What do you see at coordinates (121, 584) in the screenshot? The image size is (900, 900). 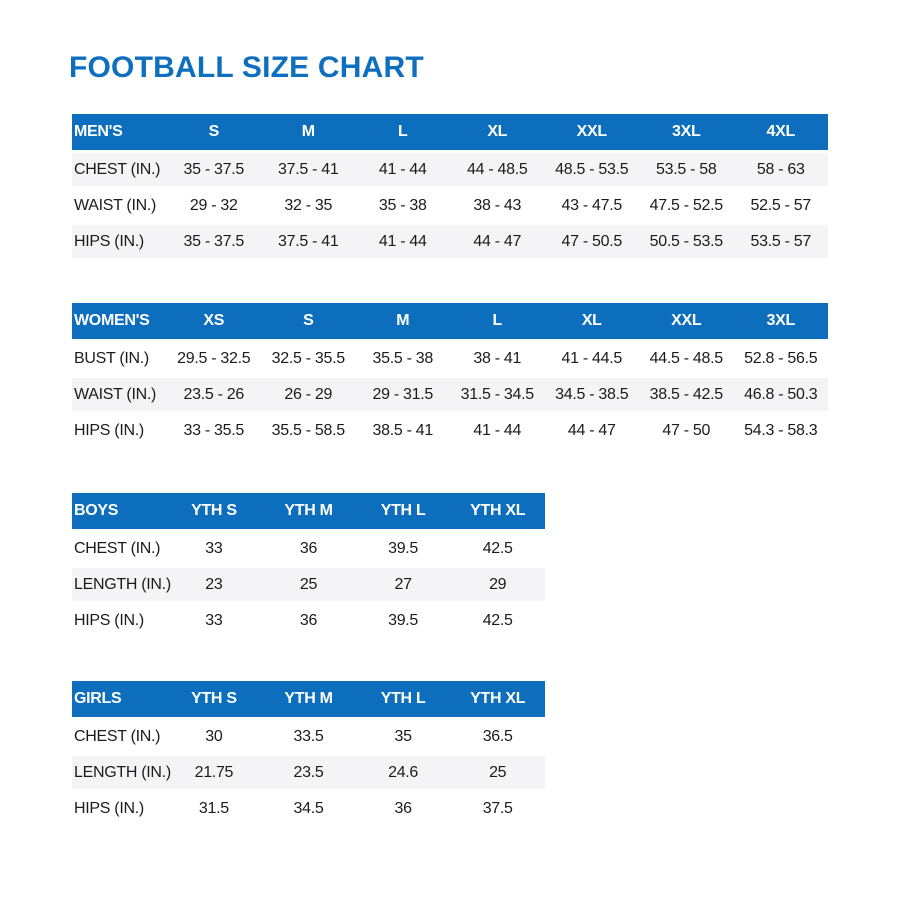 I see `row-label: LENGTH (IN.)` at bounding box center [121, 584].